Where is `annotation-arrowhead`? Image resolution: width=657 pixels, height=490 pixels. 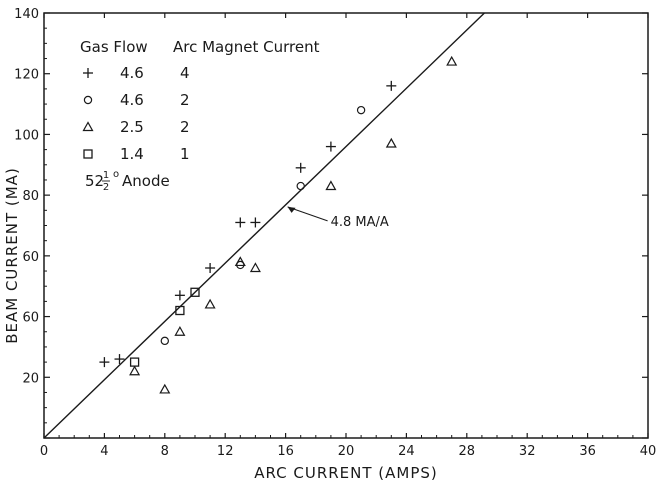
annotation-arrowhead is located at coordinates (291, 209).